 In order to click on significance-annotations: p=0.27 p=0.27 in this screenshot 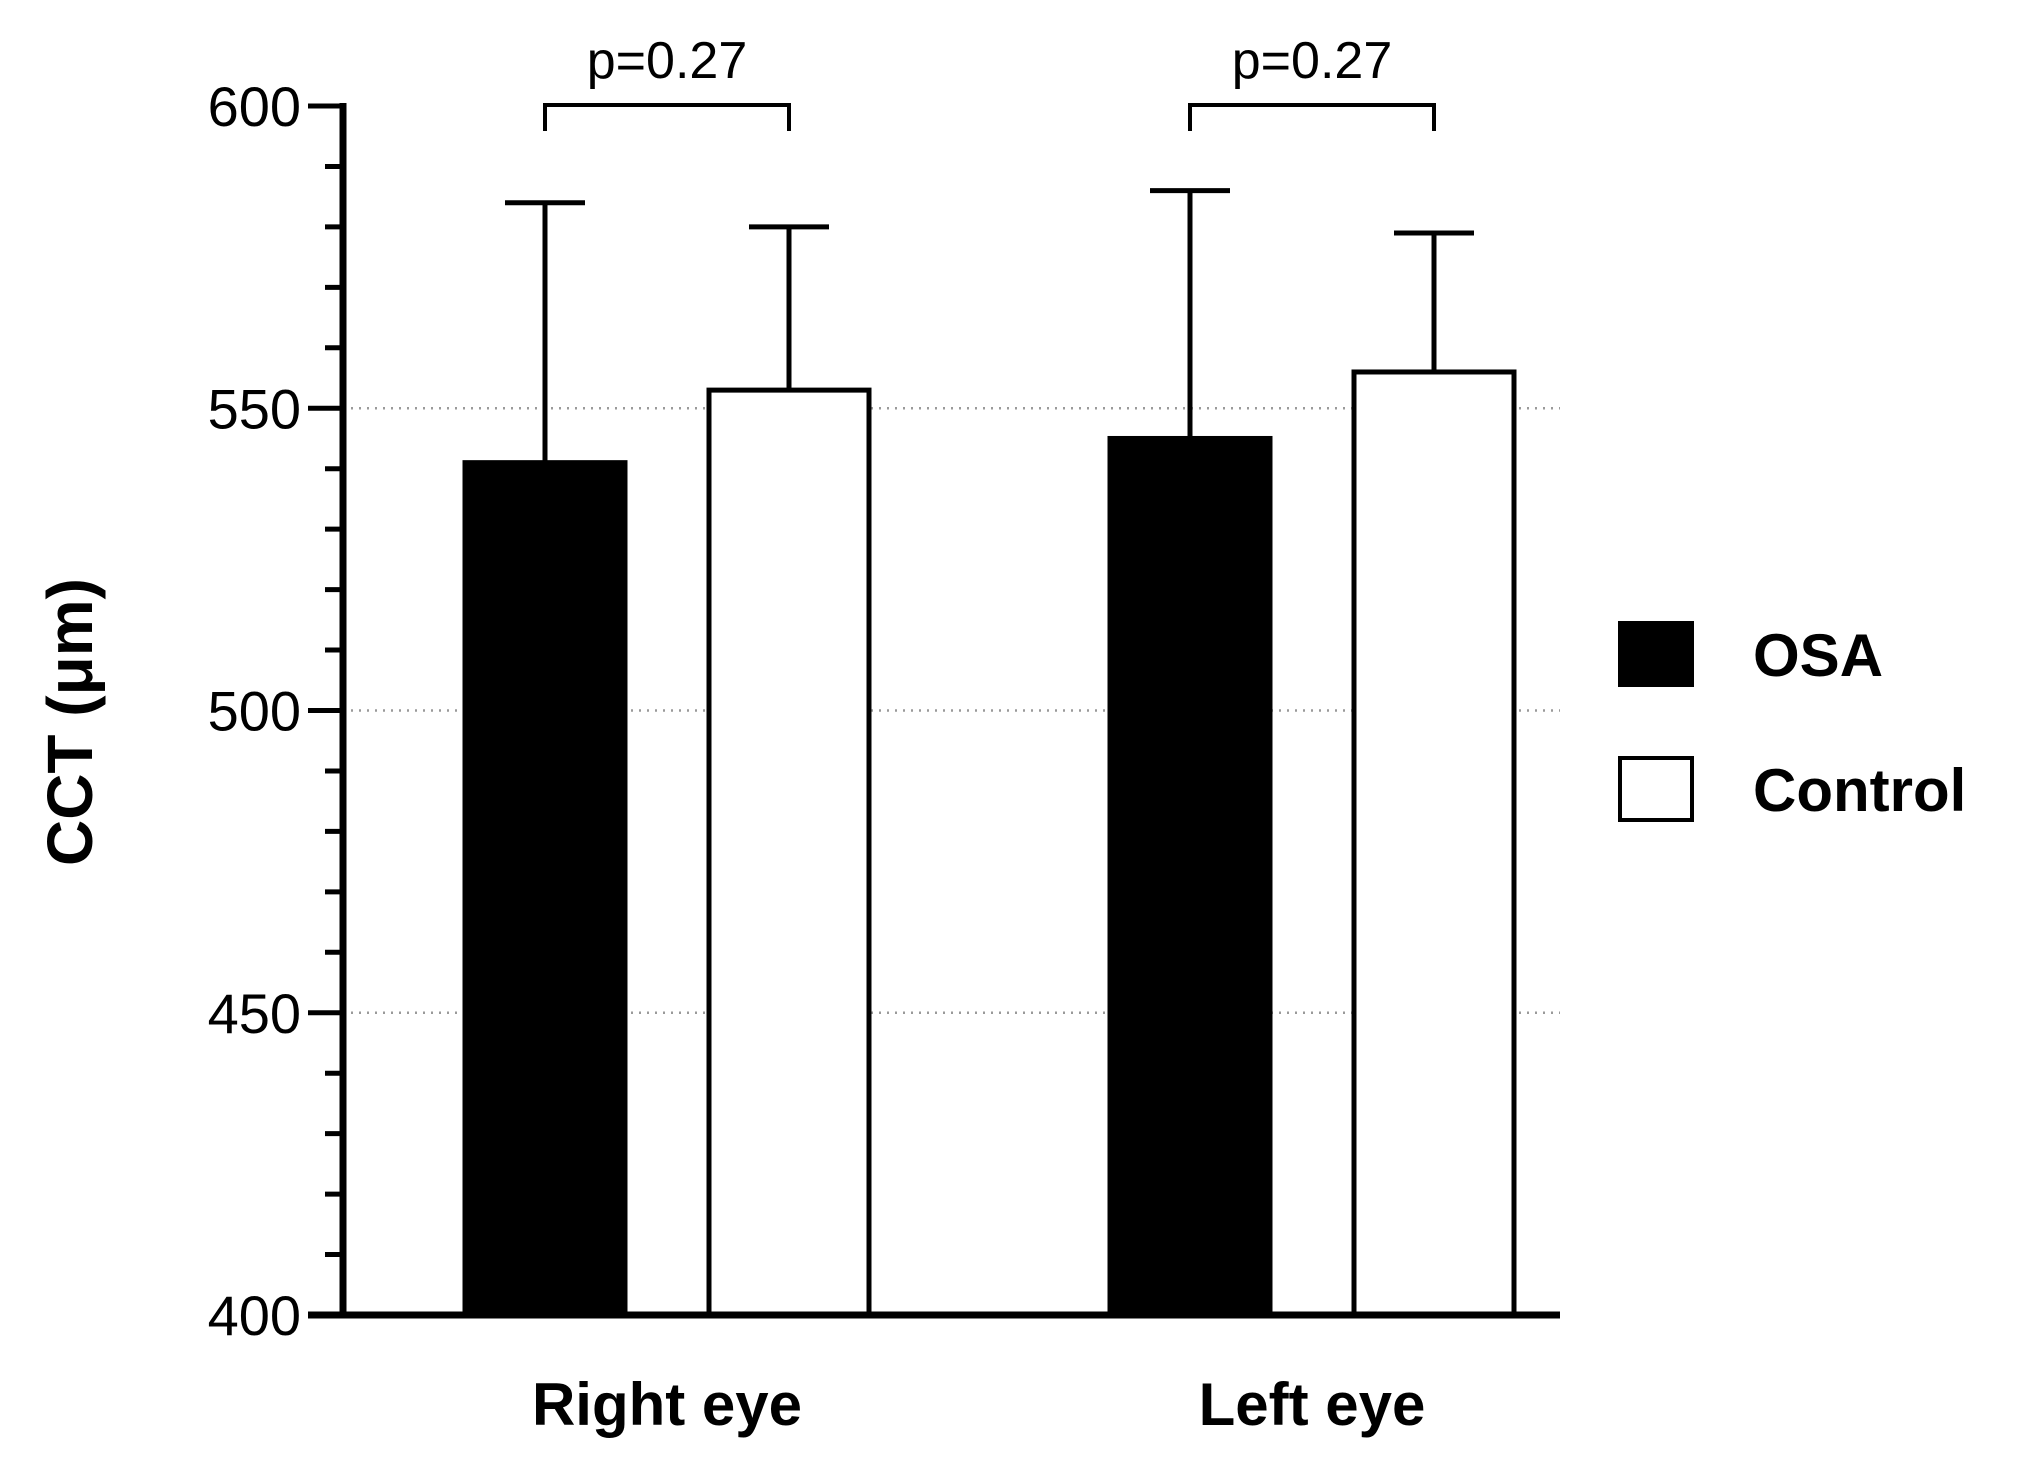, I will do `click(989, 81)`.